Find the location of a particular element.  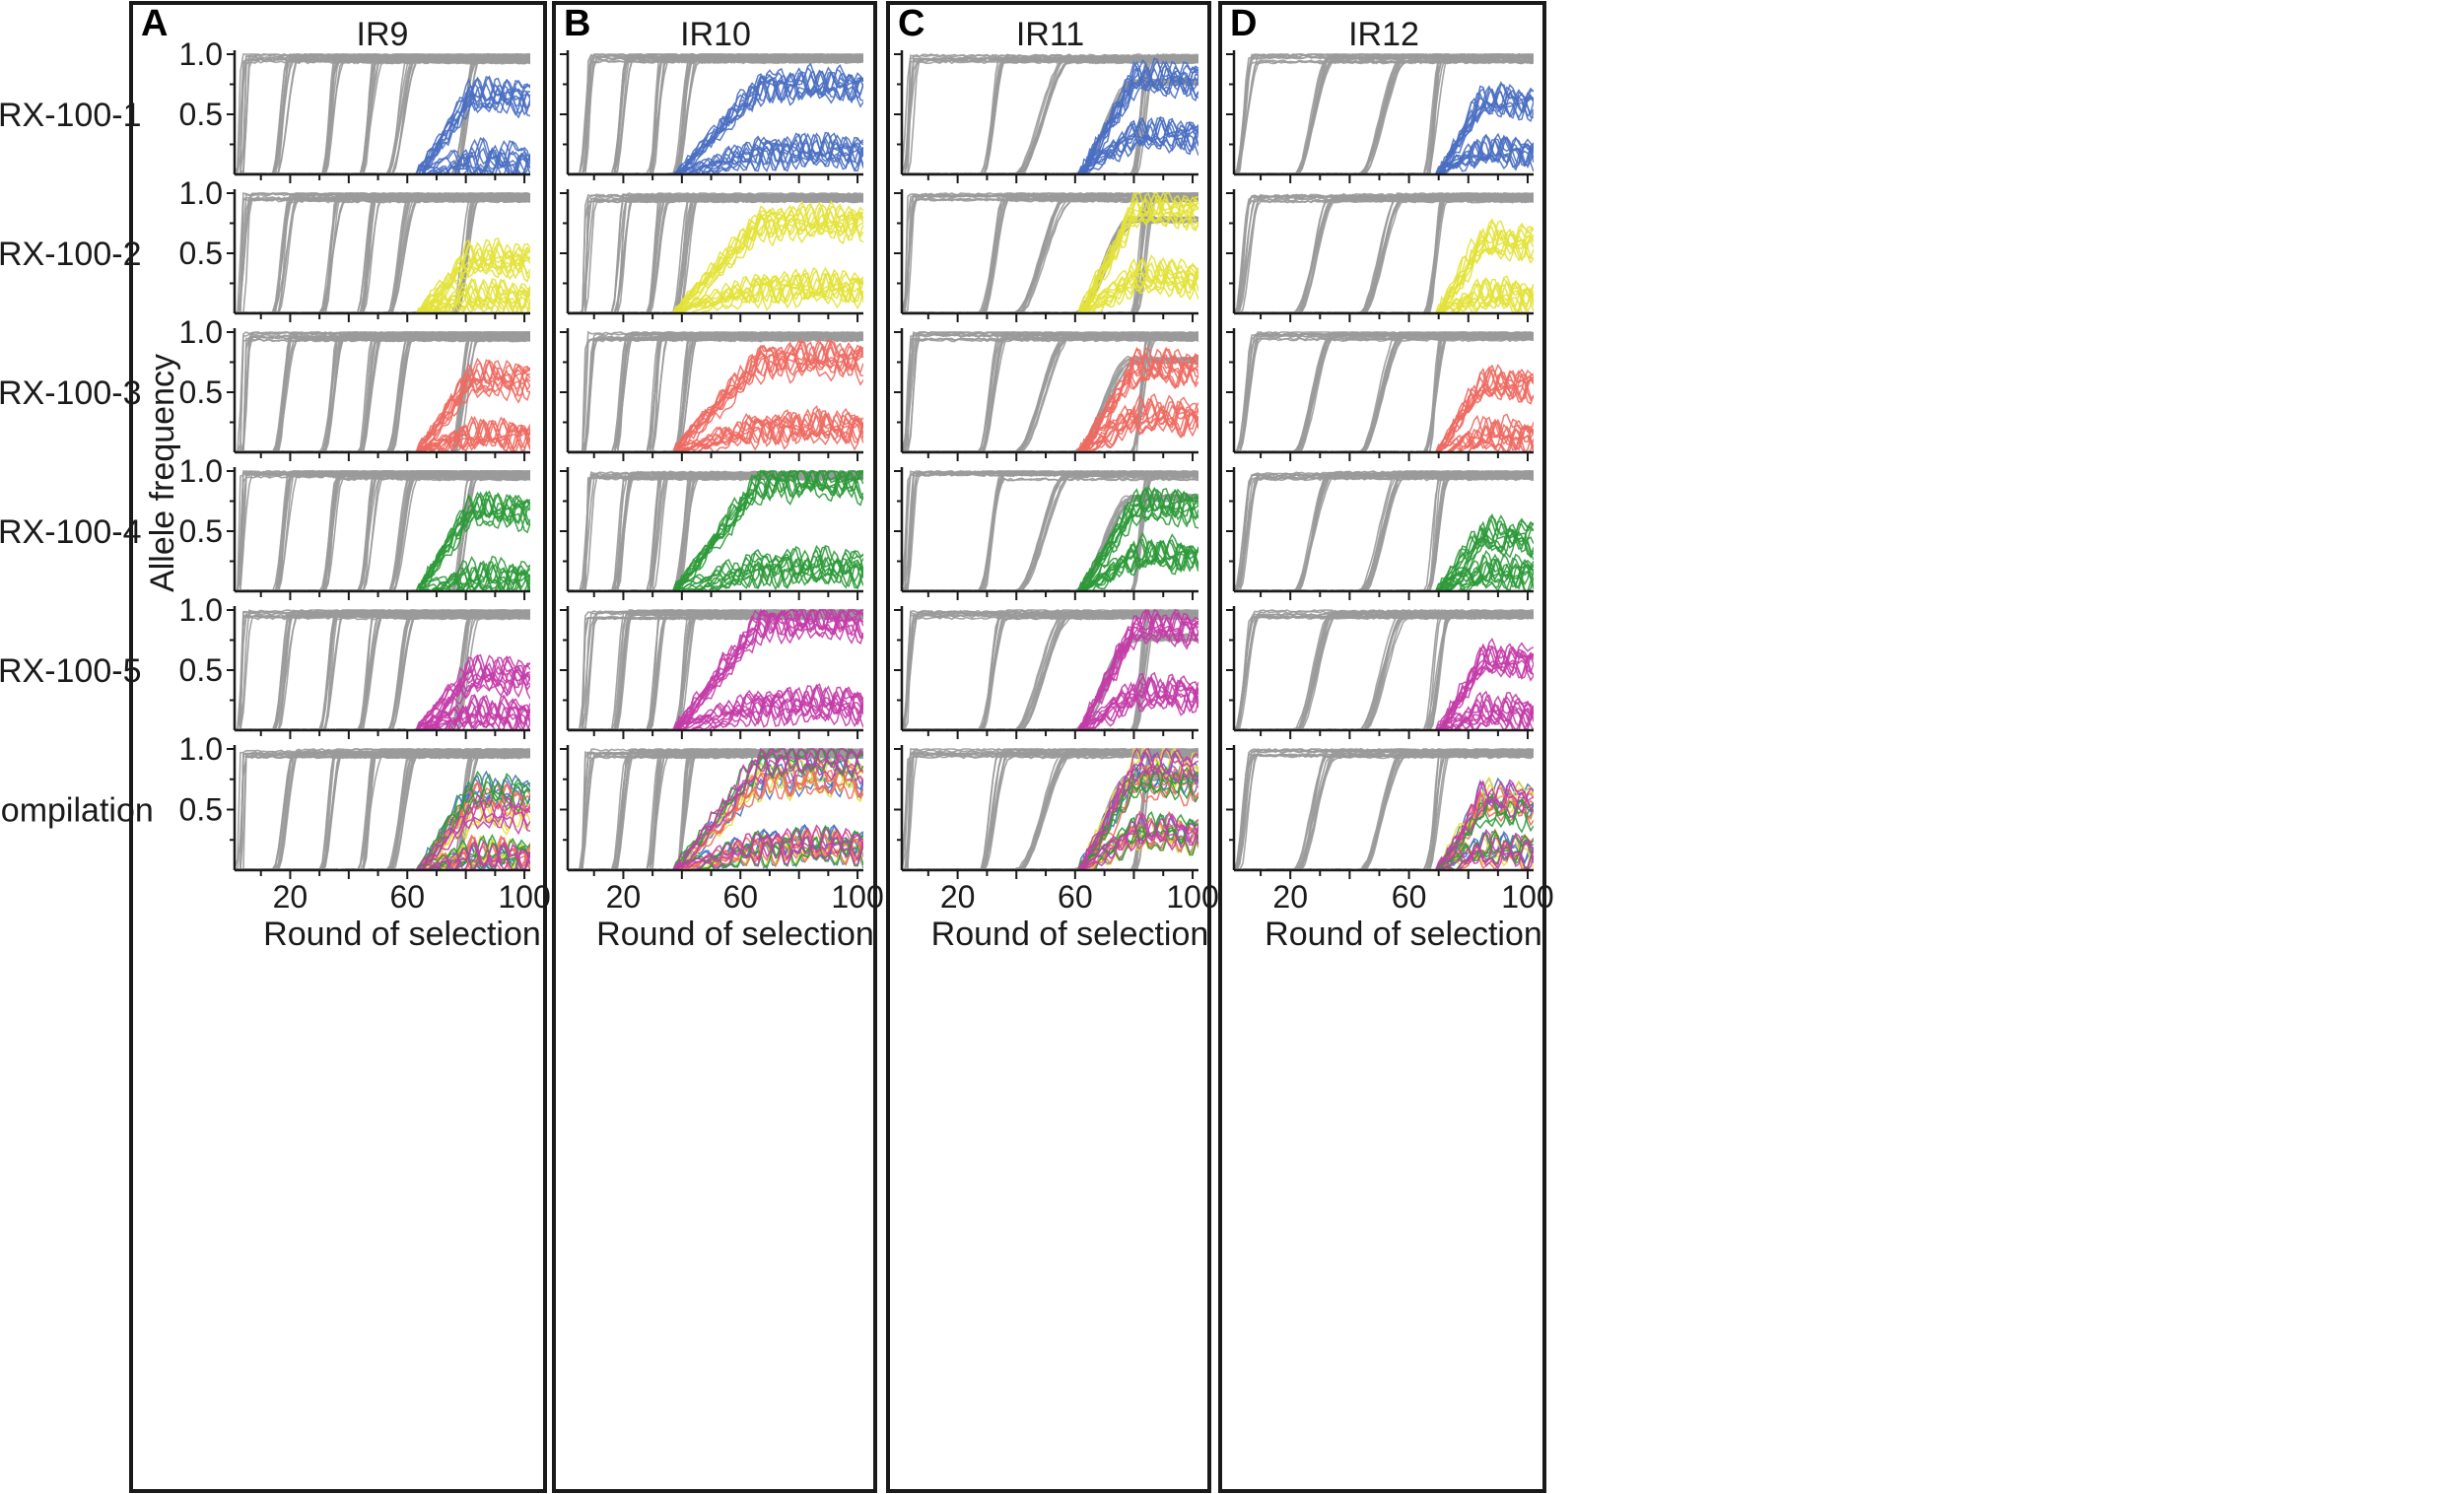

y-axis-label: Allele frequency is located at coordinates (162, 473).